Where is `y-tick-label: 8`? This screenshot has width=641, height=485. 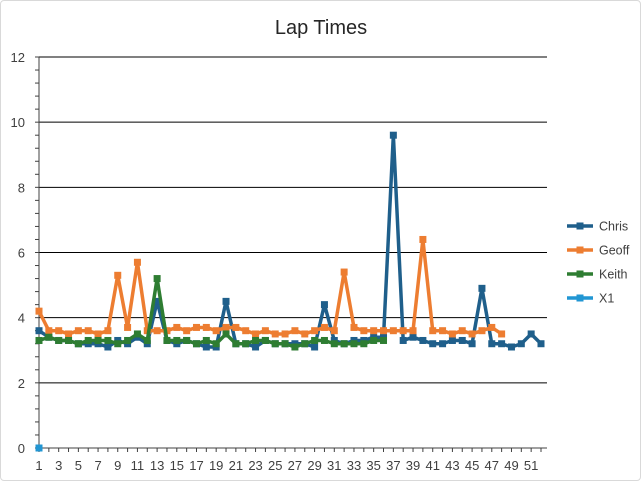
y-tick-label: 8 is located at coordinates (21, 187).